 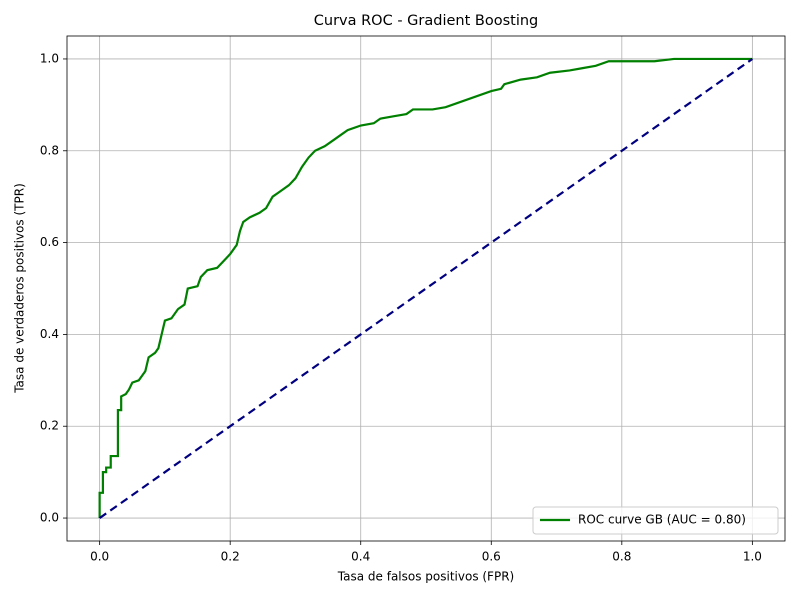 I want to click on x-tick-label: 0.8, so click(x=621, y=557).